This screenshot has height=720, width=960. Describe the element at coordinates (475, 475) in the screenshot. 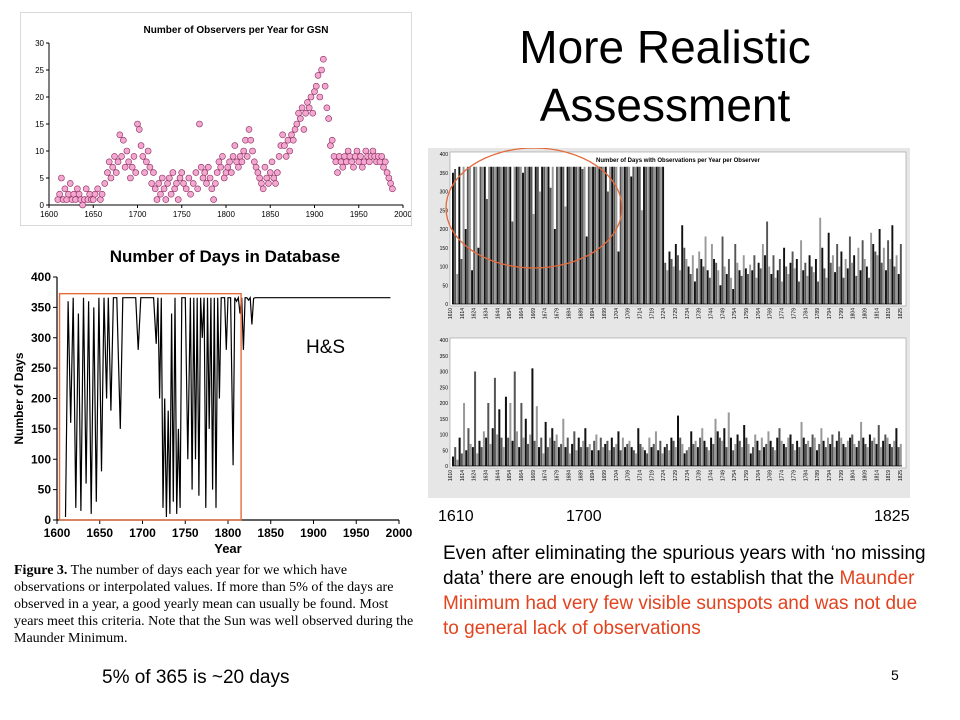

I see `x-tick-label: 1624` at that location.